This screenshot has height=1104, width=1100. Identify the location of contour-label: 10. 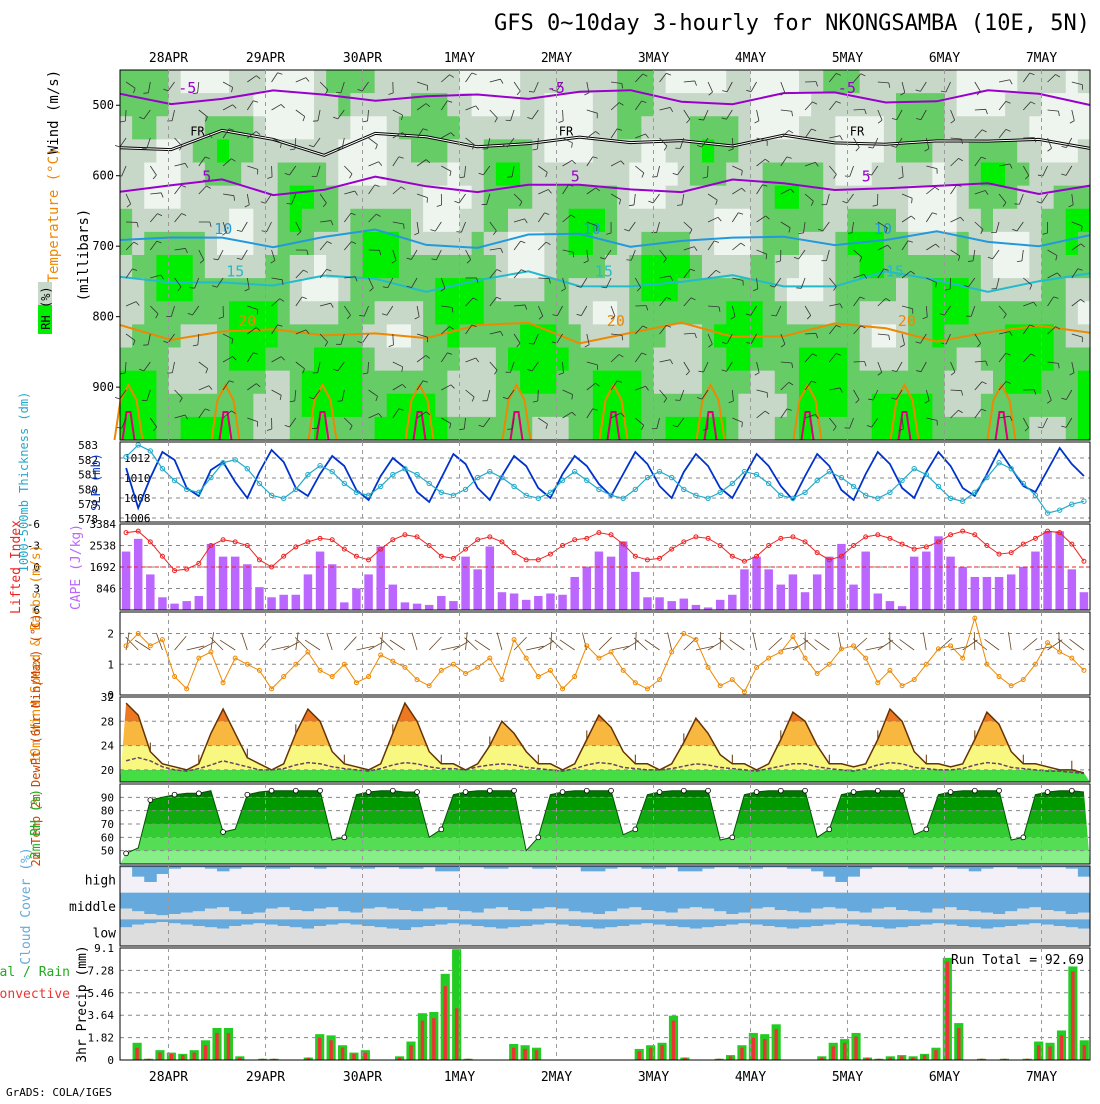
(592, 229).